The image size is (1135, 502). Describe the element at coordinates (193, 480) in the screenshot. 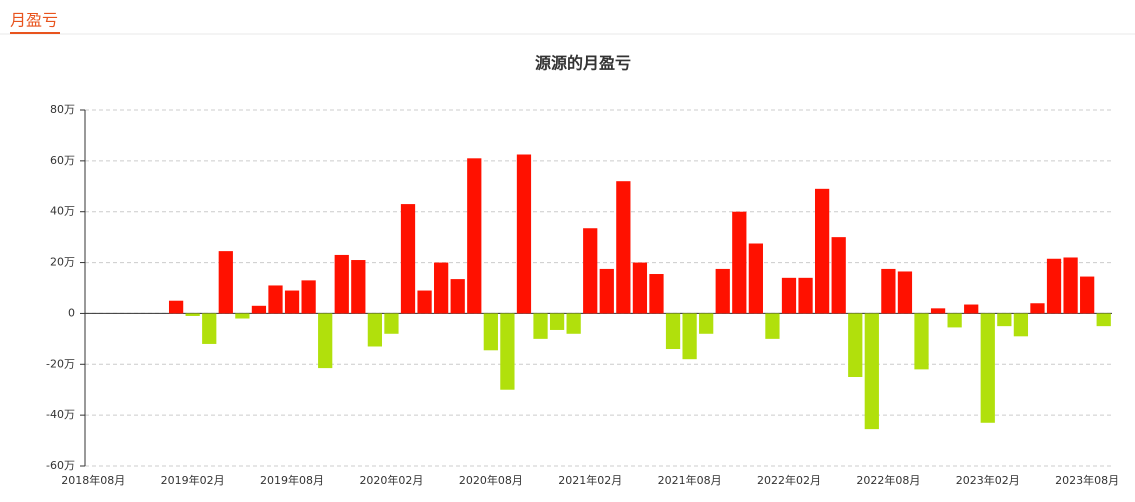

I see `x-tick-label: 2019年02月` at that location.